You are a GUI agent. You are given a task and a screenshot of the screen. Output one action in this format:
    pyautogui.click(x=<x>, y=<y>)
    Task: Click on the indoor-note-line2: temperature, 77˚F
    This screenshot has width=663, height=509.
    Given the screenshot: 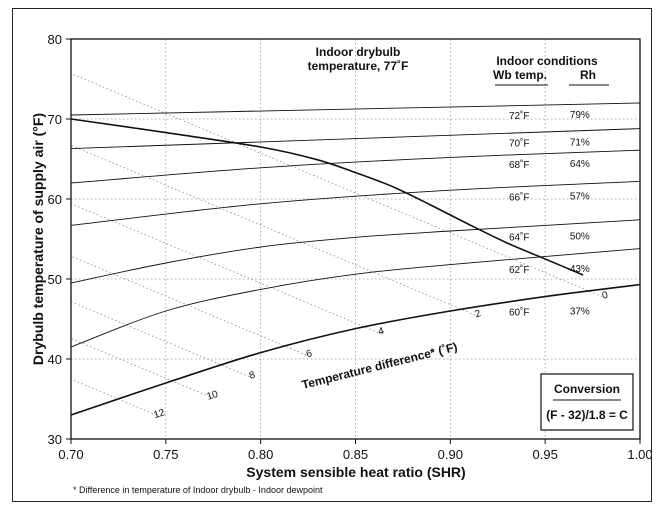 What is the action you would take?
    pyautogui.click(x=358, y=66)
    